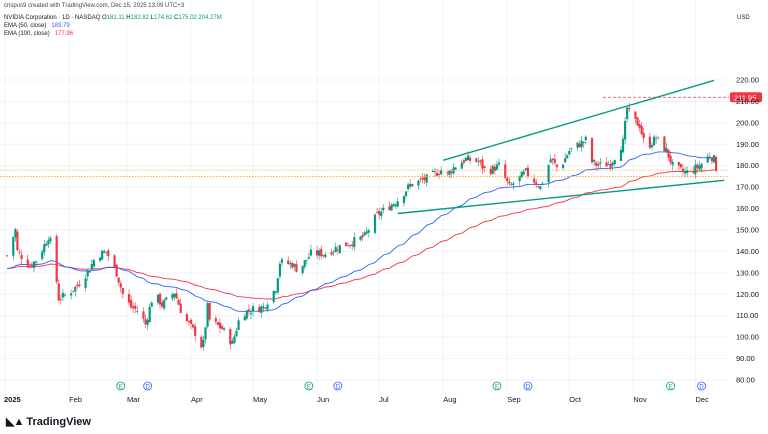 This screenshot has height=434, width=768. Describe the element at coordinates (37, 26) in the screenshot. I see `ema50-legend: EMA (50, close) 183.79` at that location.